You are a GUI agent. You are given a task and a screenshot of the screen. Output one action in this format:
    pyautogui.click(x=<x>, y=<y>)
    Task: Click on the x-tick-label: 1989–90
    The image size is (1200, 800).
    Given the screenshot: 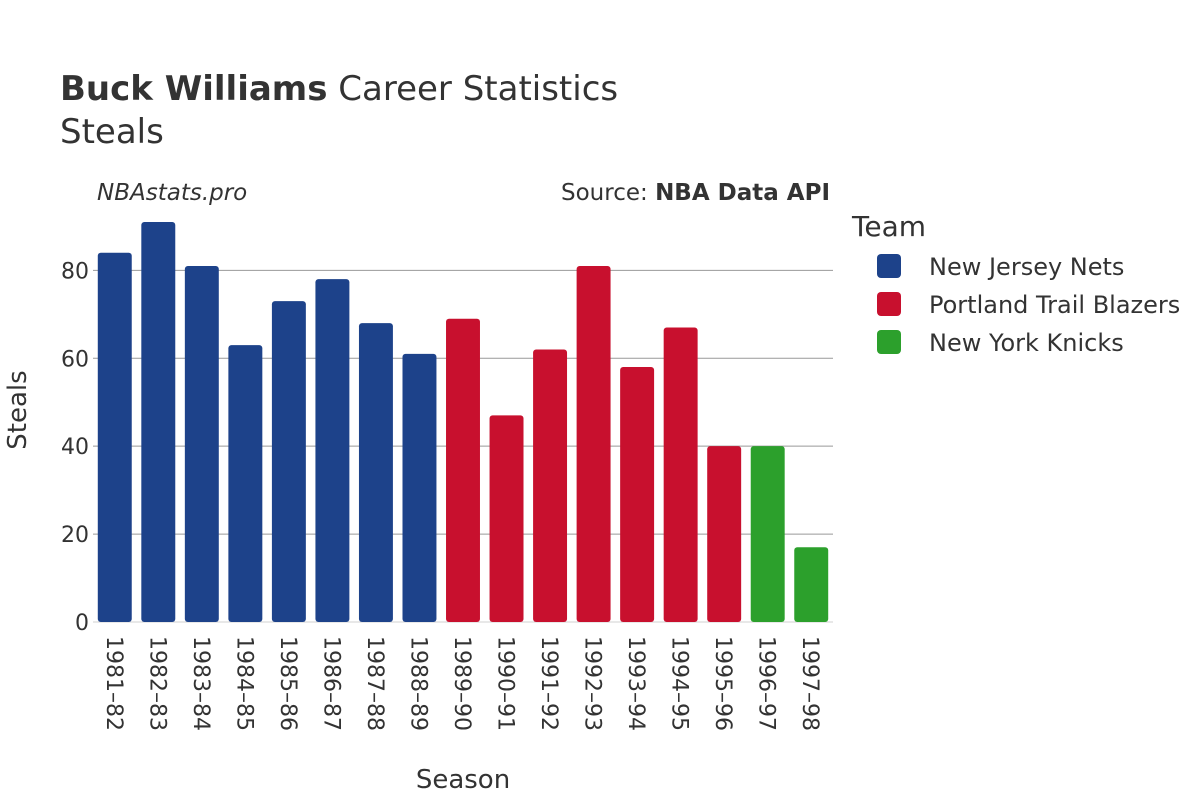 What is the action you would take?
    pyautogui.click(x=461, y=683)
    